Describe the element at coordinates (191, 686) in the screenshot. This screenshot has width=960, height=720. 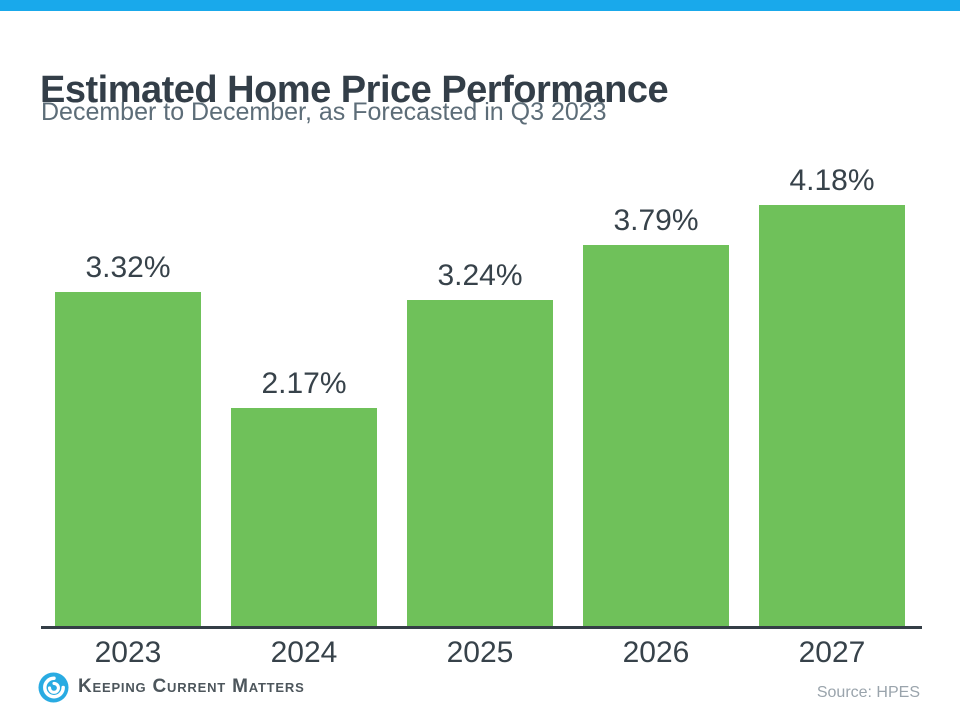
I see `brand-logo-text: Keeping Current Matters` at that location.